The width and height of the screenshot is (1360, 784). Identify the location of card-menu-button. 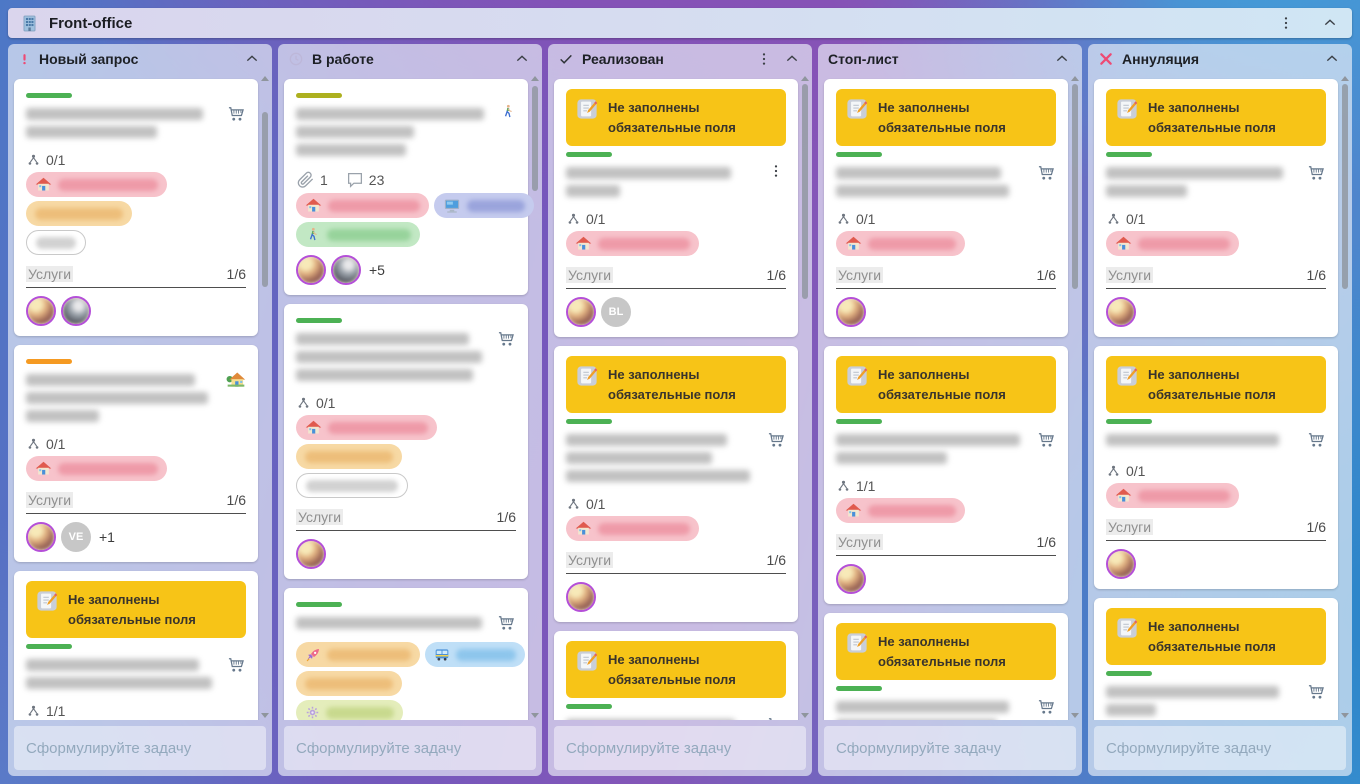
(776, 172).